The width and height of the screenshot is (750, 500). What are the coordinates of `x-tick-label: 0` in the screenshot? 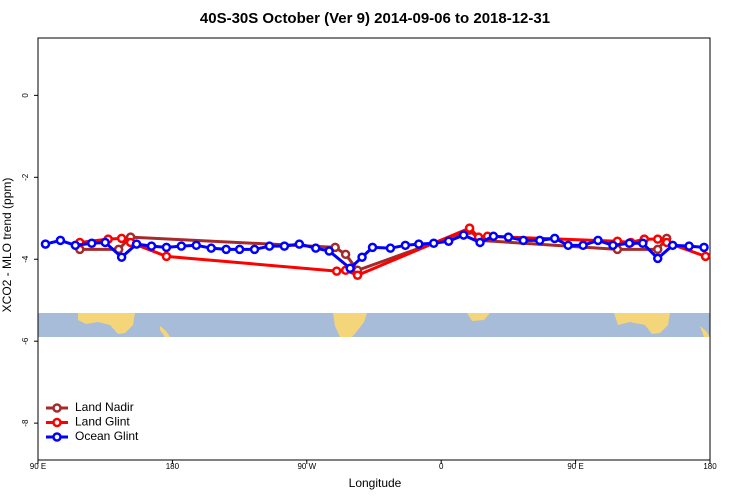 It's located at (441, 466).